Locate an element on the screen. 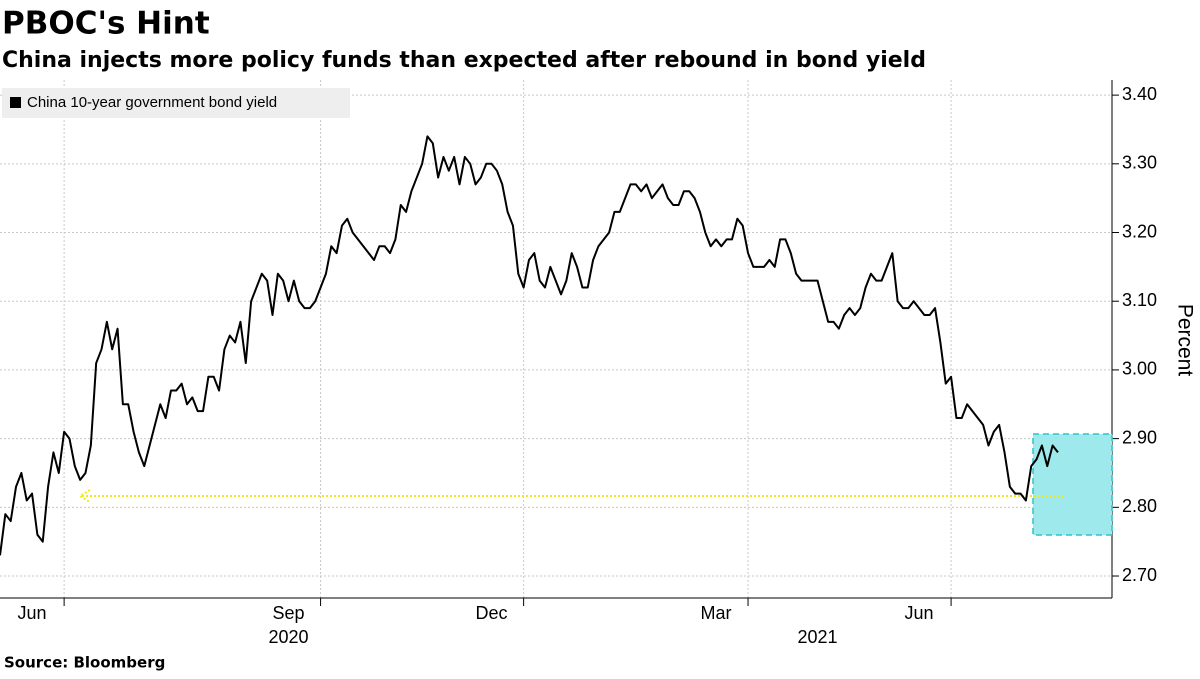 The width and height of the screenshot is (1200, 679). chart-title: PBOC's Hint is located at coordinates (106, 24).